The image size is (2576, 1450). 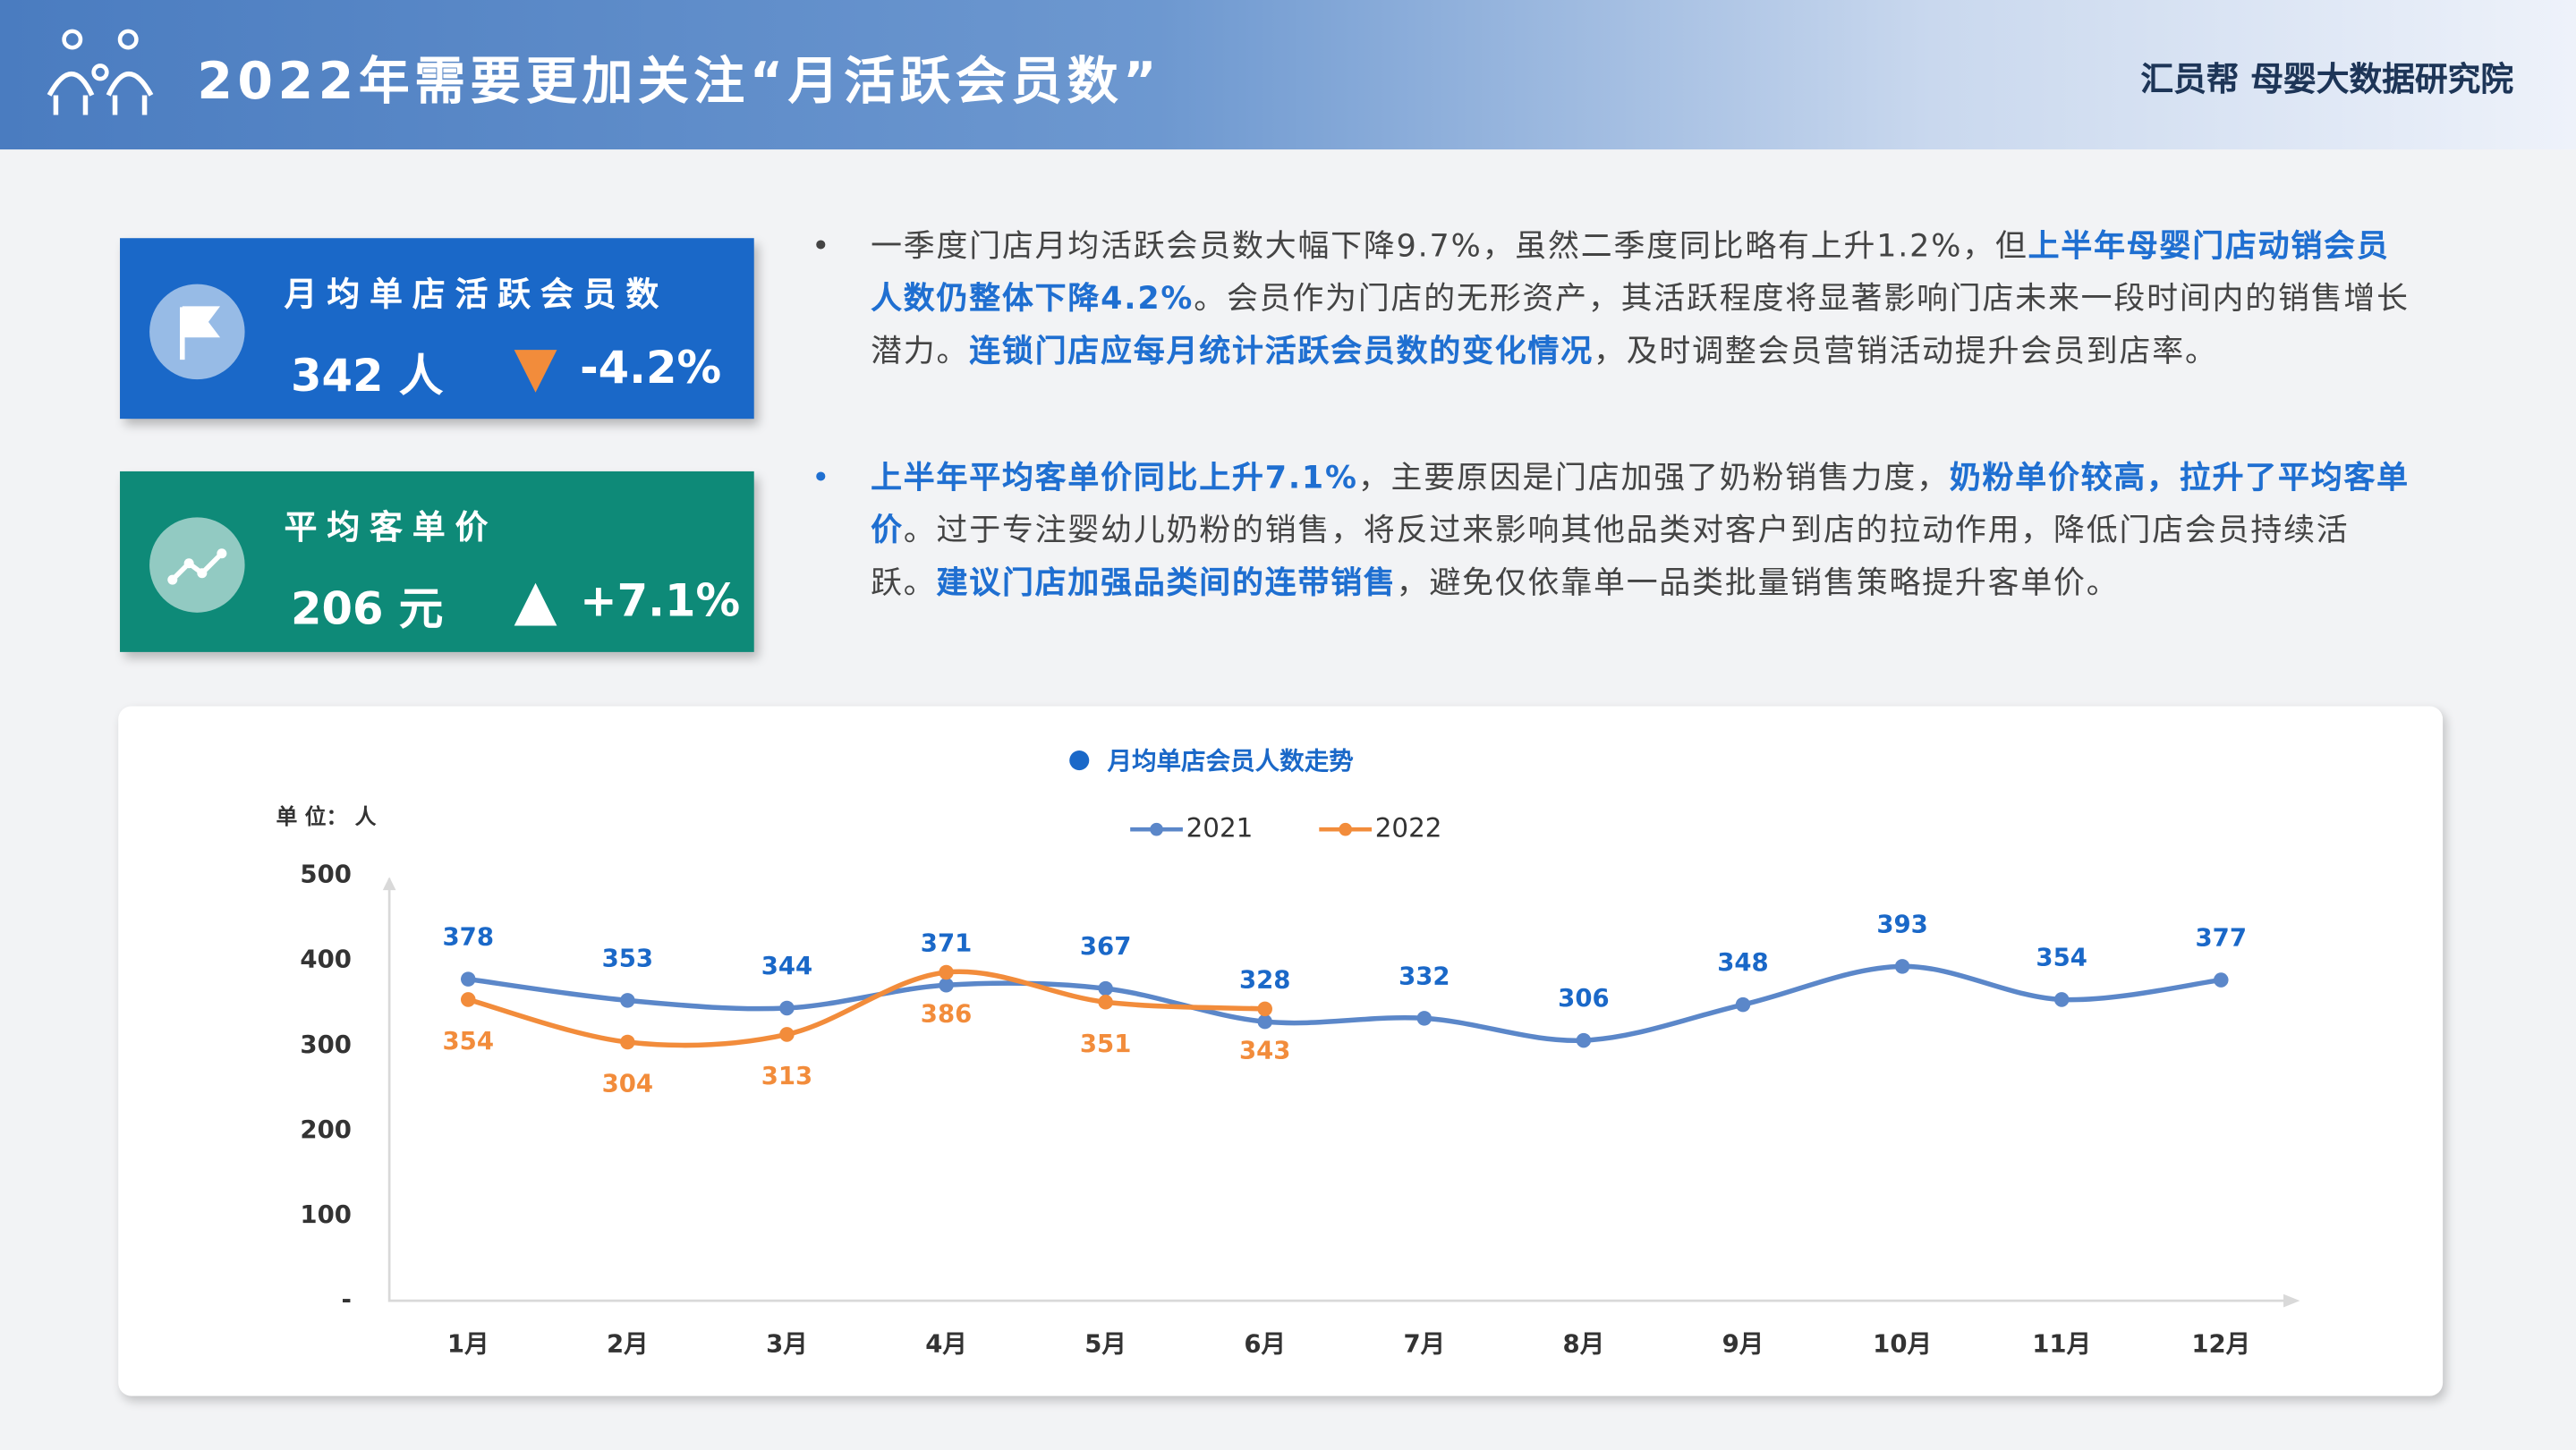 I want to click on x-tick-label: 7月, so click(x=1424, y=1344).